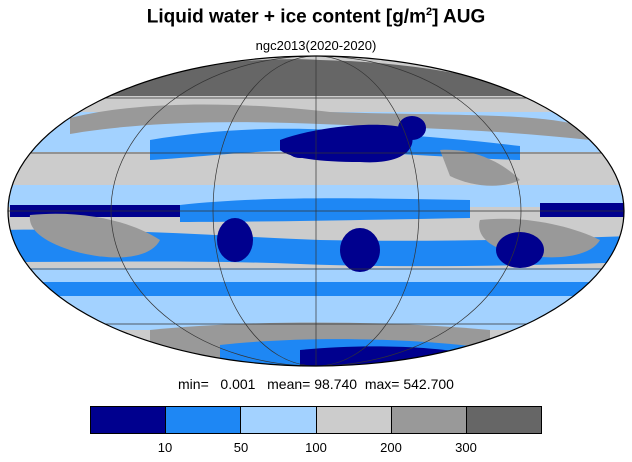 Image resolution: width=632 pixels, height=462 pixels. What do you see at coordinates (241, 447) in the screenshot?
I see `colorbar-tick: 50` at bounding box center [241, 447].